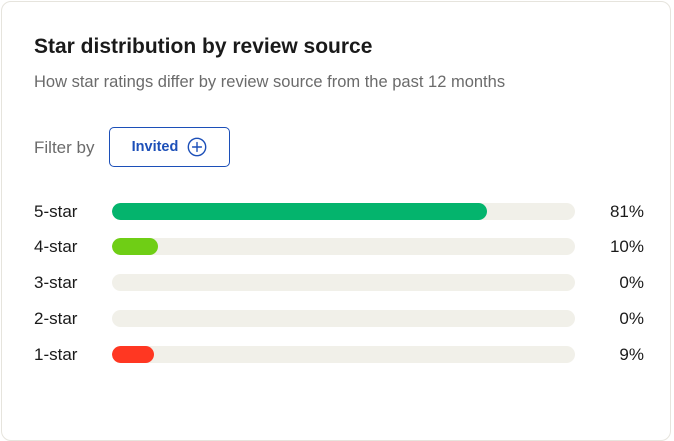 The height and width of the screenshot is (441, 674). What do you see at coordinates (64, 147) in the screenshot?
I see `filter-label: Filter by` at bounding box center [64, 147].